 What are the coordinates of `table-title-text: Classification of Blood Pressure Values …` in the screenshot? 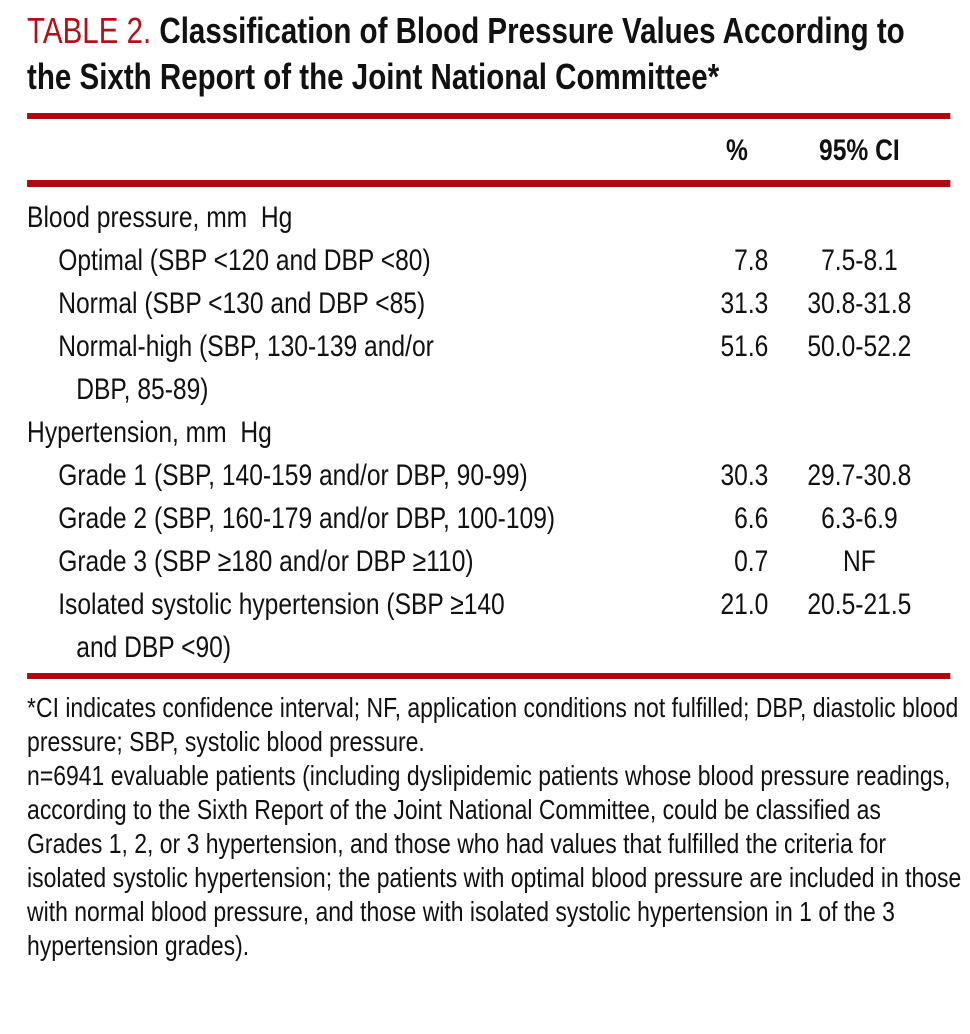 It's located at (466, 53).